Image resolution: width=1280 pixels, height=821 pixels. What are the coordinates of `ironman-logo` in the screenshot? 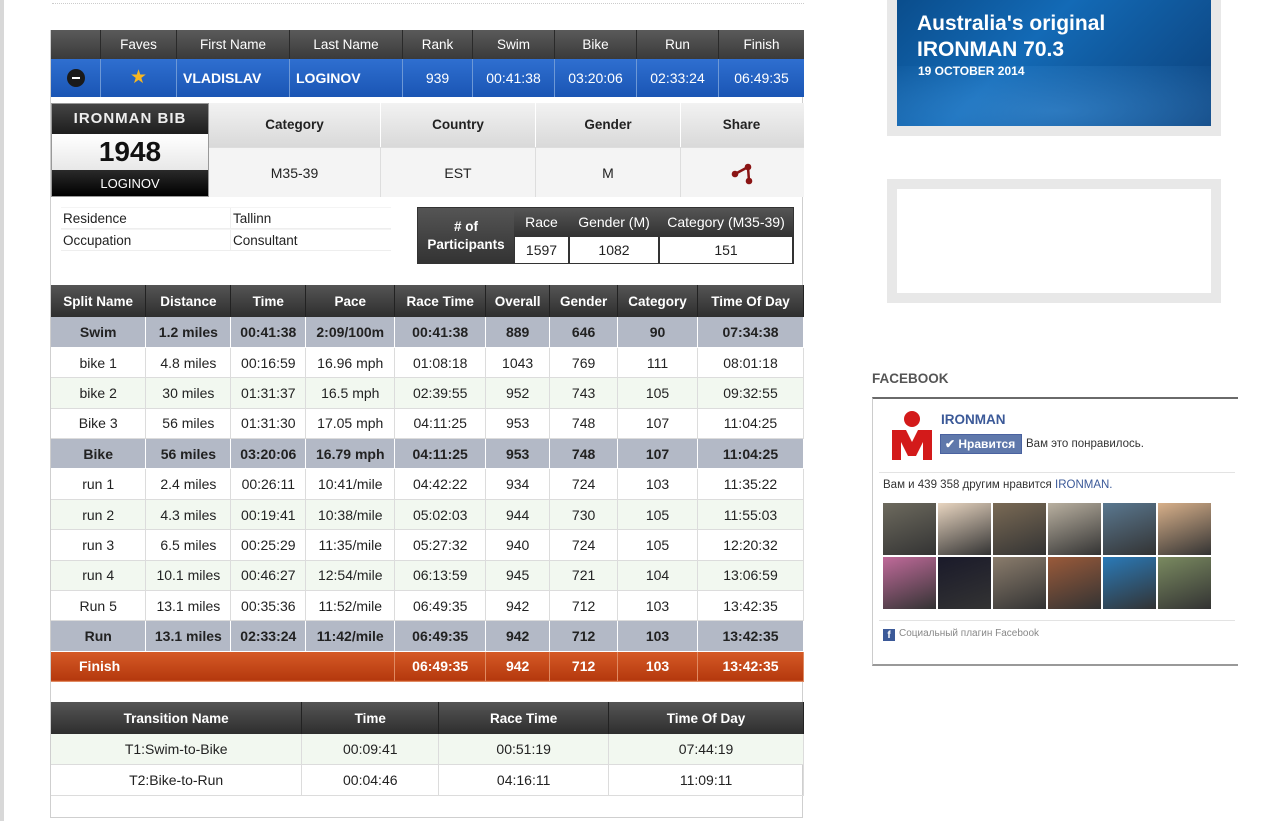 It's located at (912, 436).